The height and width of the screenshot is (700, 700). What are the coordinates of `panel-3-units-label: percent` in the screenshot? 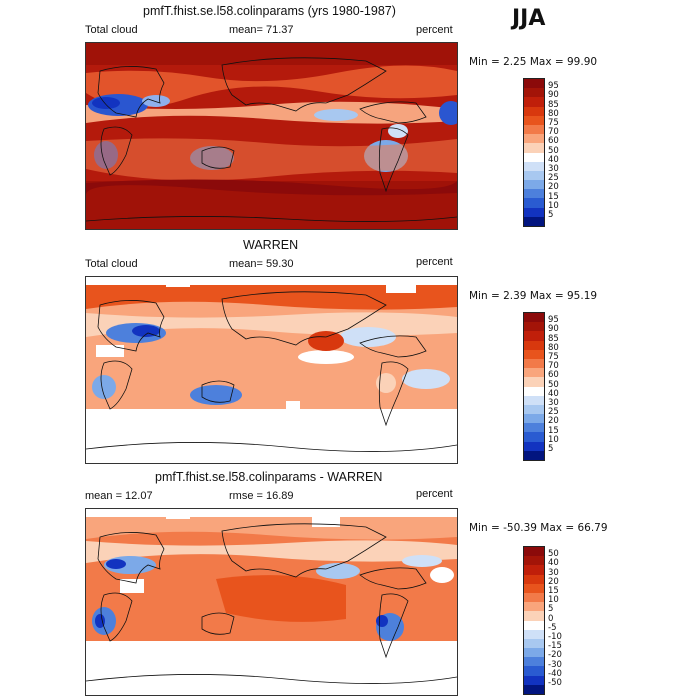 It's located at (434, 494).